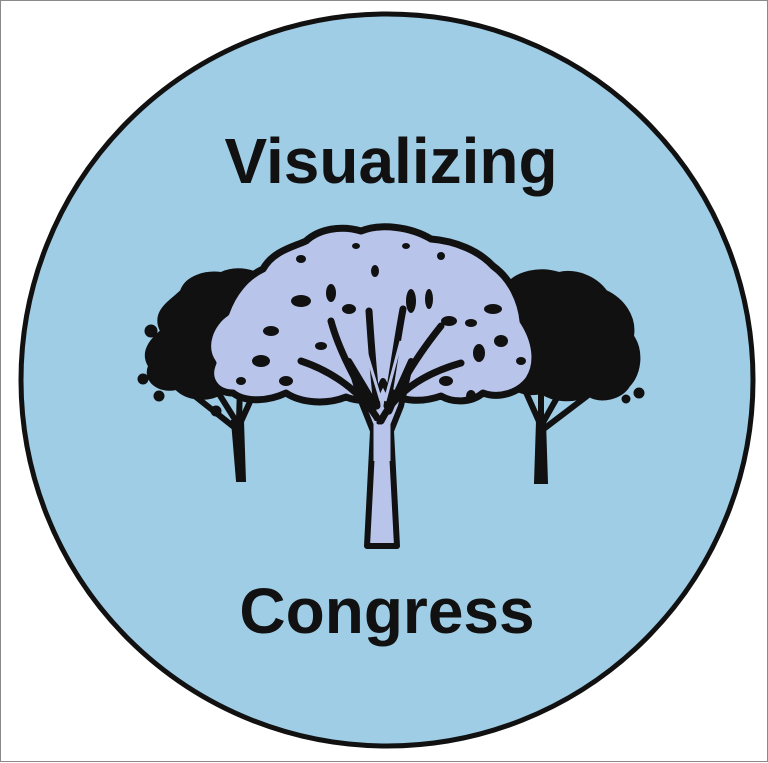 This screenshot has width=768, height=763. What do you see at coordinates (386, 611) in the screenshot?
I see `title-bottom: Congress` at bounding box center [386, 611].